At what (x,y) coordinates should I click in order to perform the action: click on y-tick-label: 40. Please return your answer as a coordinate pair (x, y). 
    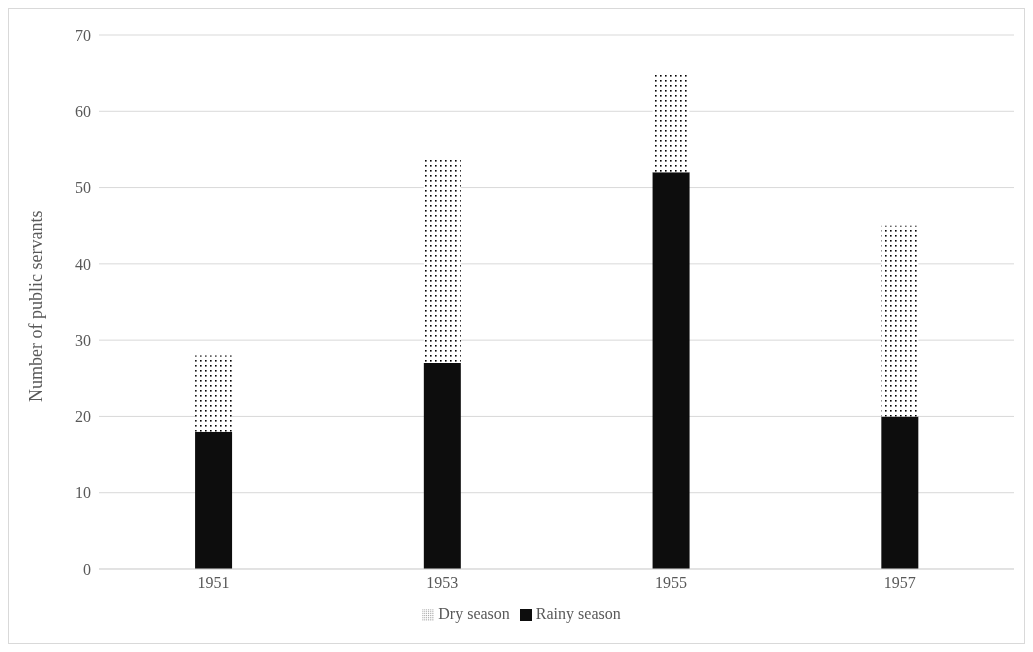
    Looking at the image, I should click on (83, 264).